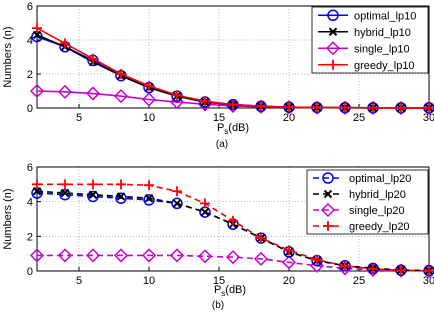  I want to click on legend-box, so click(370, 40).